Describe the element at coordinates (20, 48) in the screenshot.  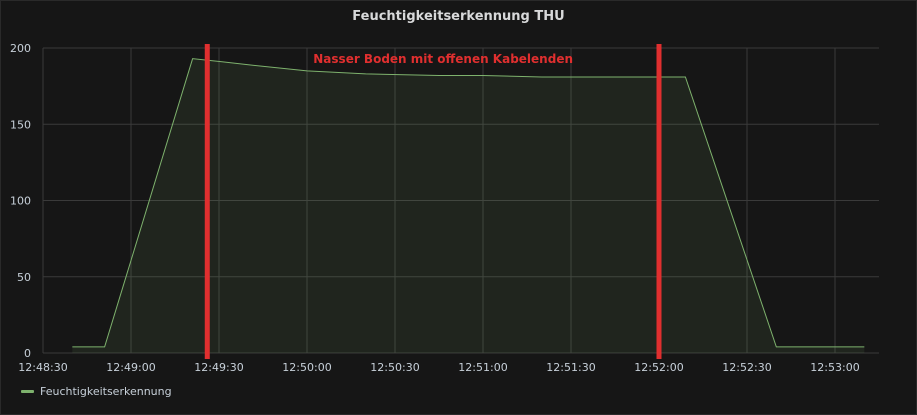
I see `y-tick-label: 200` at that location.